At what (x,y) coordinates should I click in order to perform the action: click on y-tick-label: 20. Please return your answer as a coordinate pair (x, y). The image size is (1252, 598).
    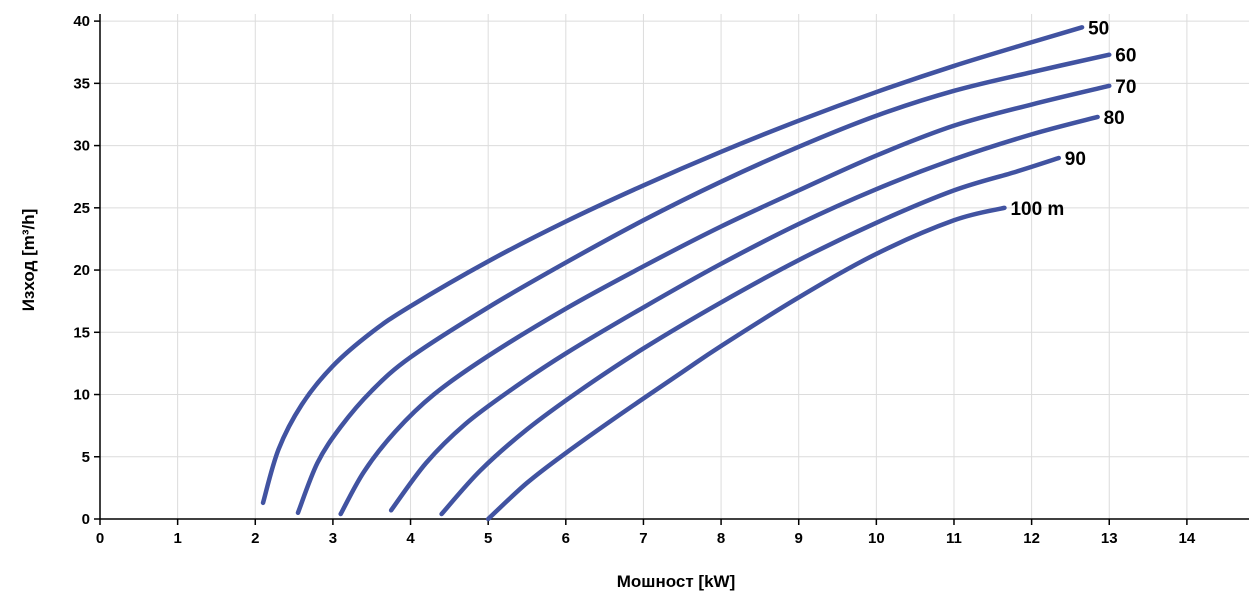
    Looking at the image, I should click on (81, 270).